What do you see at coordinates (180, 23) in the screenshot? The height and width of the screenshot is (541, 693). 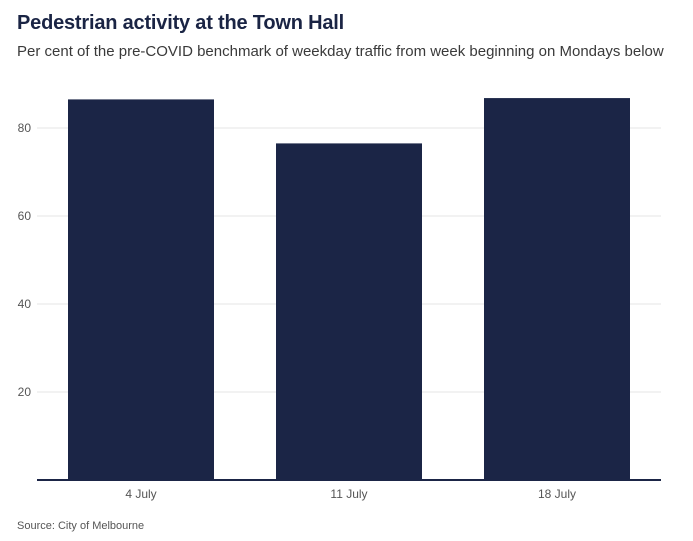 I see `chart-title: Pedestrian activity at the Town Hall` at bounding box center [180, 23].